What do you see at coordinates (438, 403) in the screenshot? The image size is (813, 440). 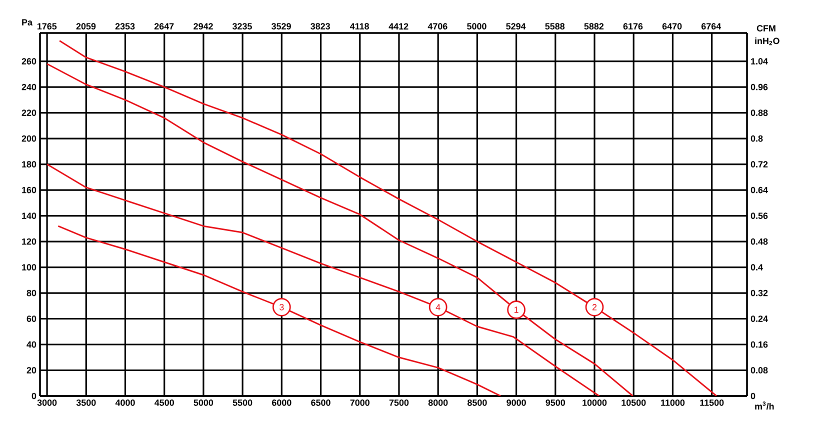 I see `x-tick-label: 8000` at bounding box center [438, 403].